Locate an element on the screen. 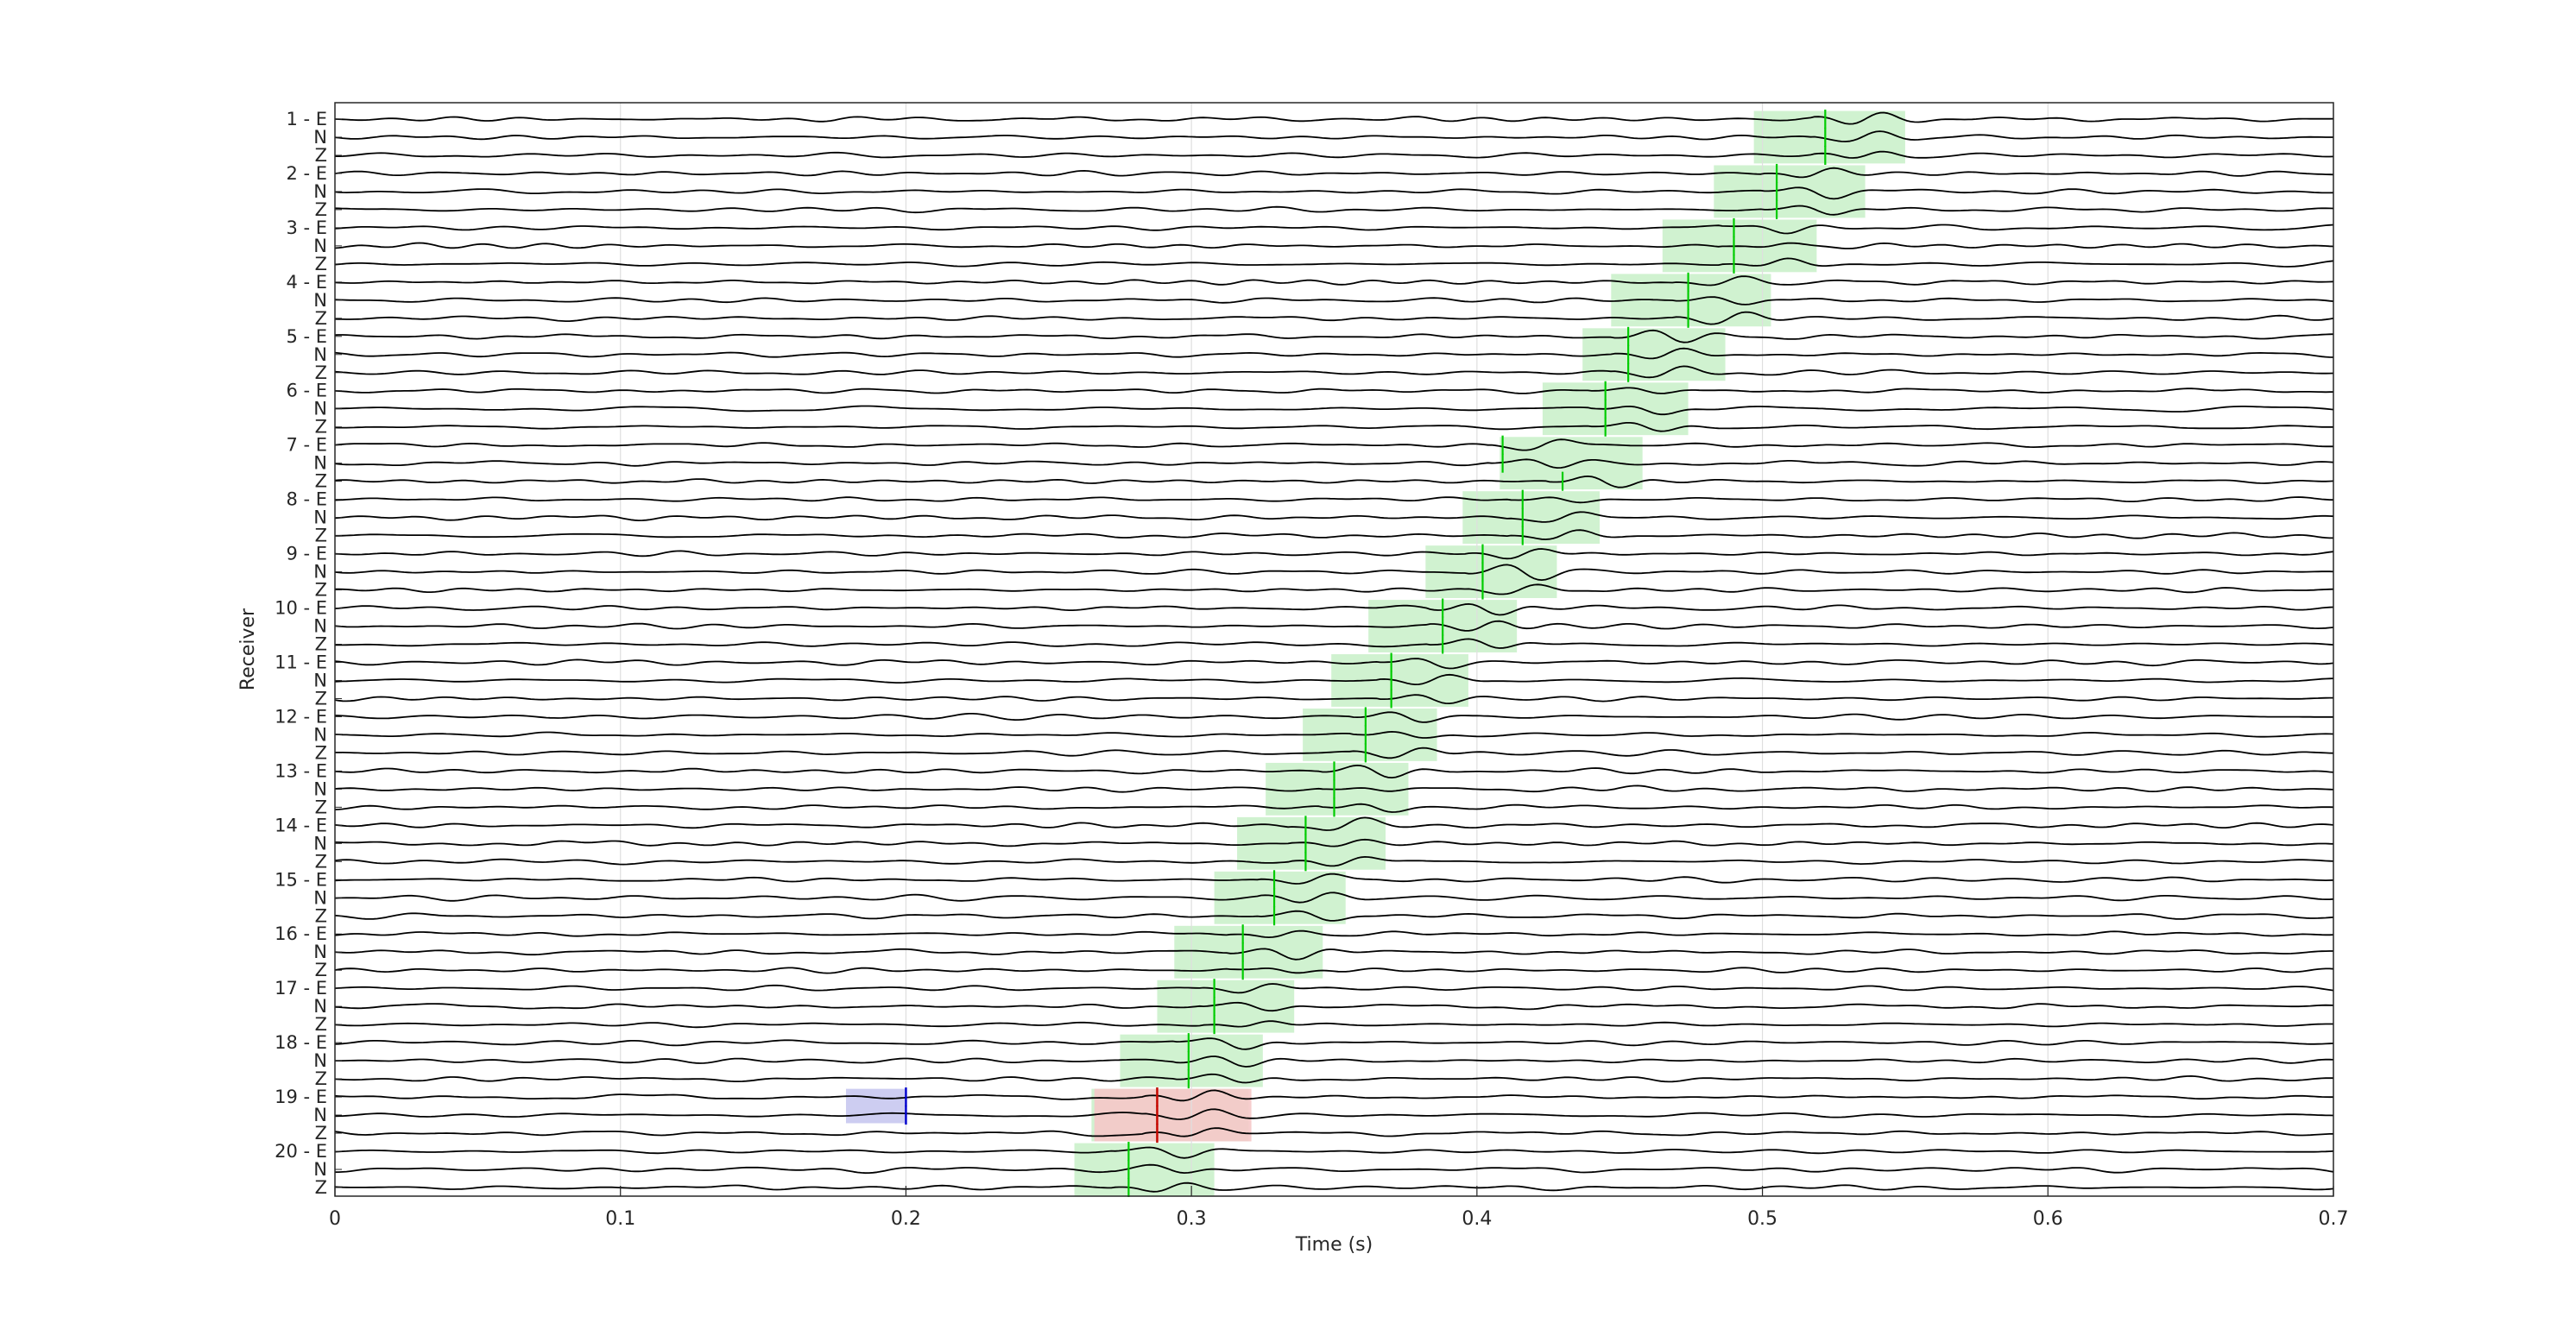 The width and height of the screenshot is (2576, 1342). x-tick-label-0.3: 0.3 is located at coordinates (1192, 1219).